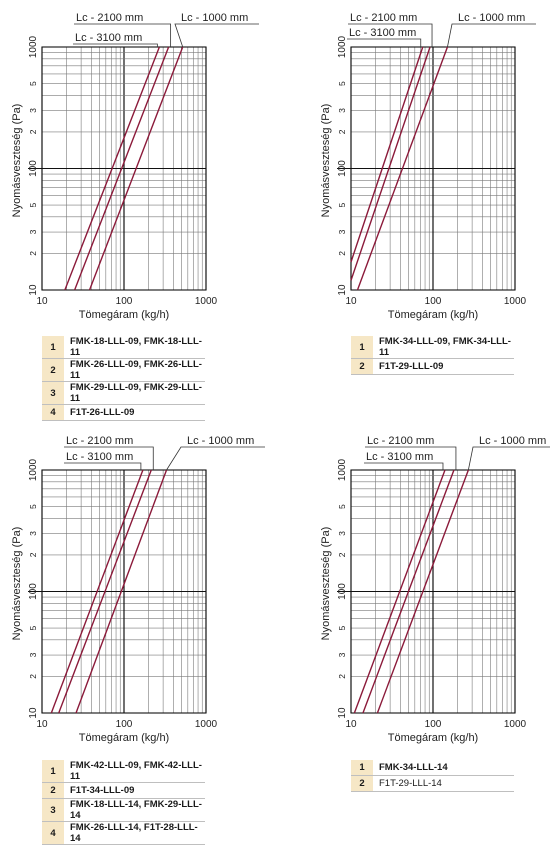 The height and width of the screenshot is (845, 550). I want to click on legend-row-label: FMK-26-LLL-14, F1T-28-LLL-14, so click(134, 833).